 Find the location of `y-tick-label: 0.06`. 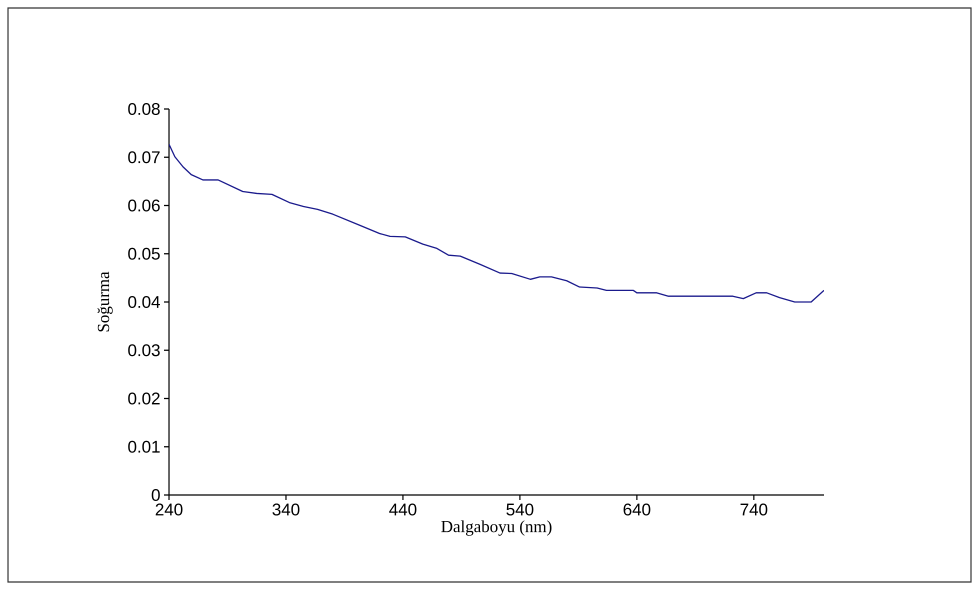

y-tick-label: 0.06 is located at coordinates (144, 205).